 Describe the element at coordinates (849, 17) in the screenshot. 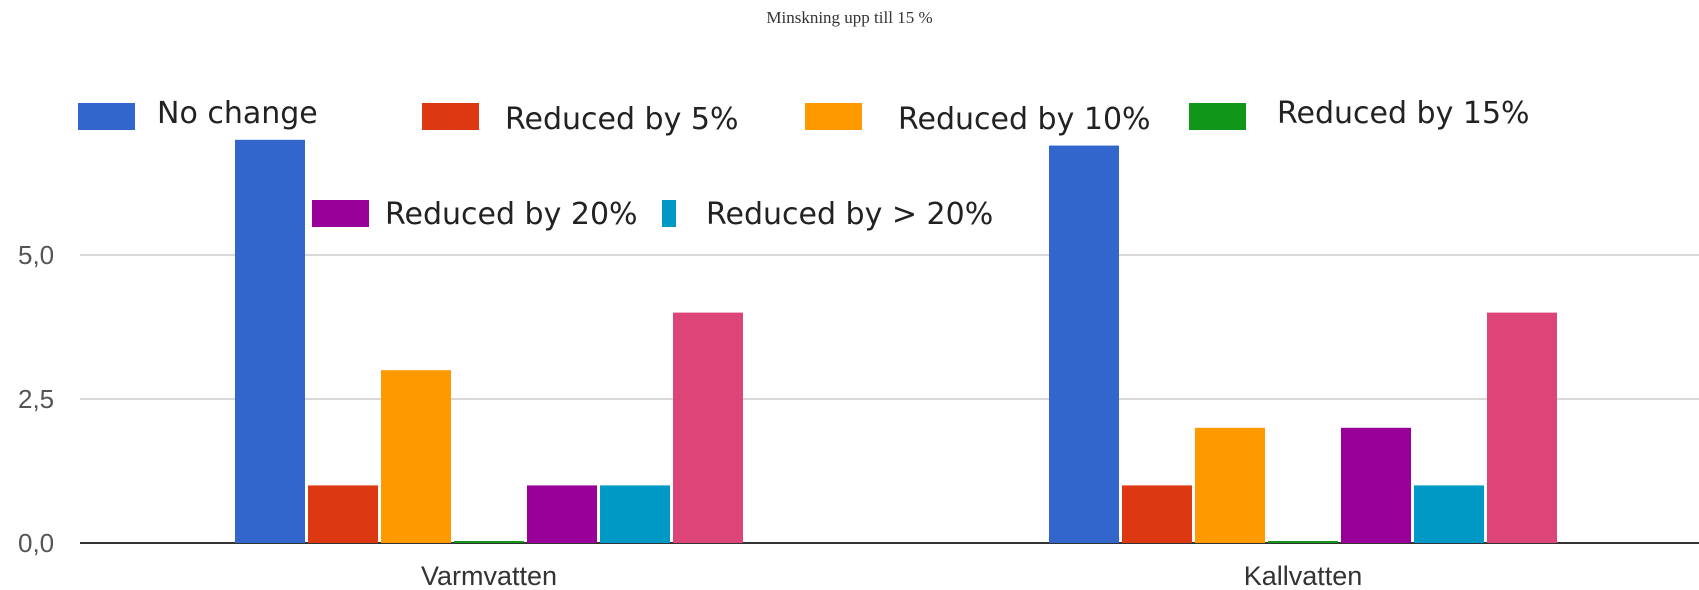

I see `chart-title: Minskning upp till 15 %` at that location.